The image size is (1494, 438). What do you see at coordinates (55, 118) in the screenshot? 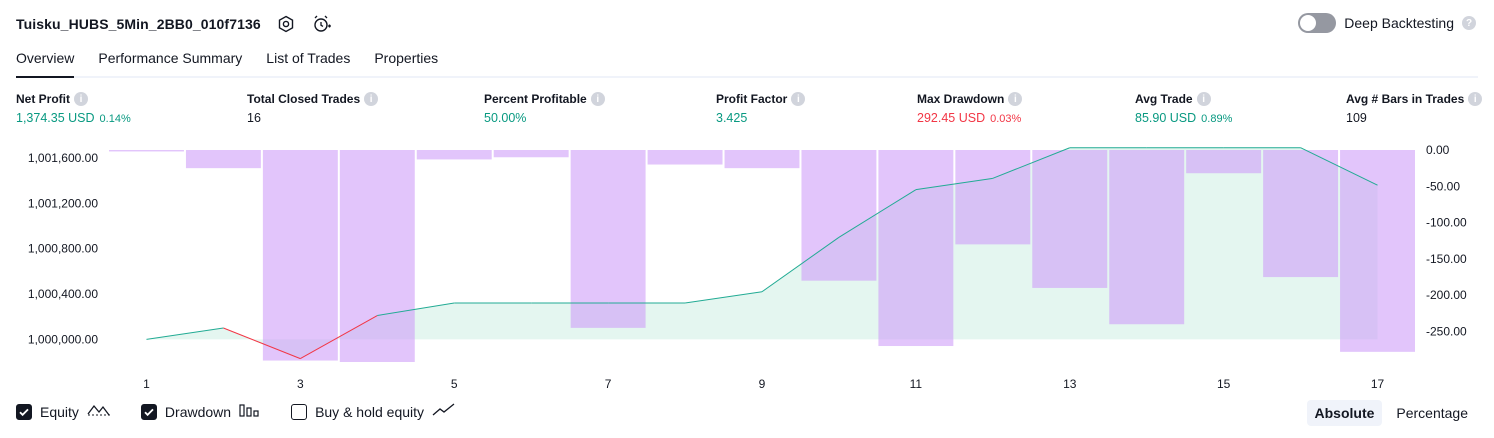
I see `metric-value: 1,374.35 USD` at bounding box center [55, 118].